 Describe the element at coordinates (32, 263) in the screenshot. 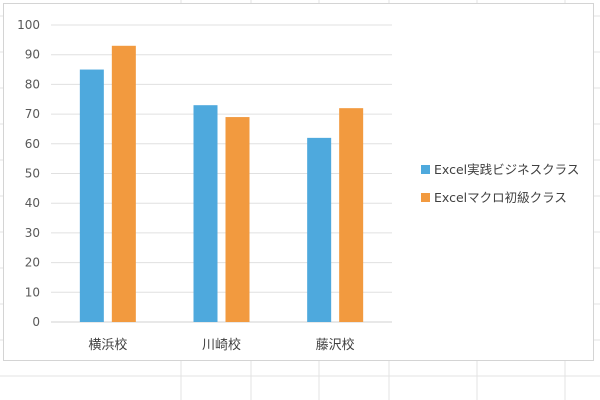

I see `y-tick-label: 20` at that location.